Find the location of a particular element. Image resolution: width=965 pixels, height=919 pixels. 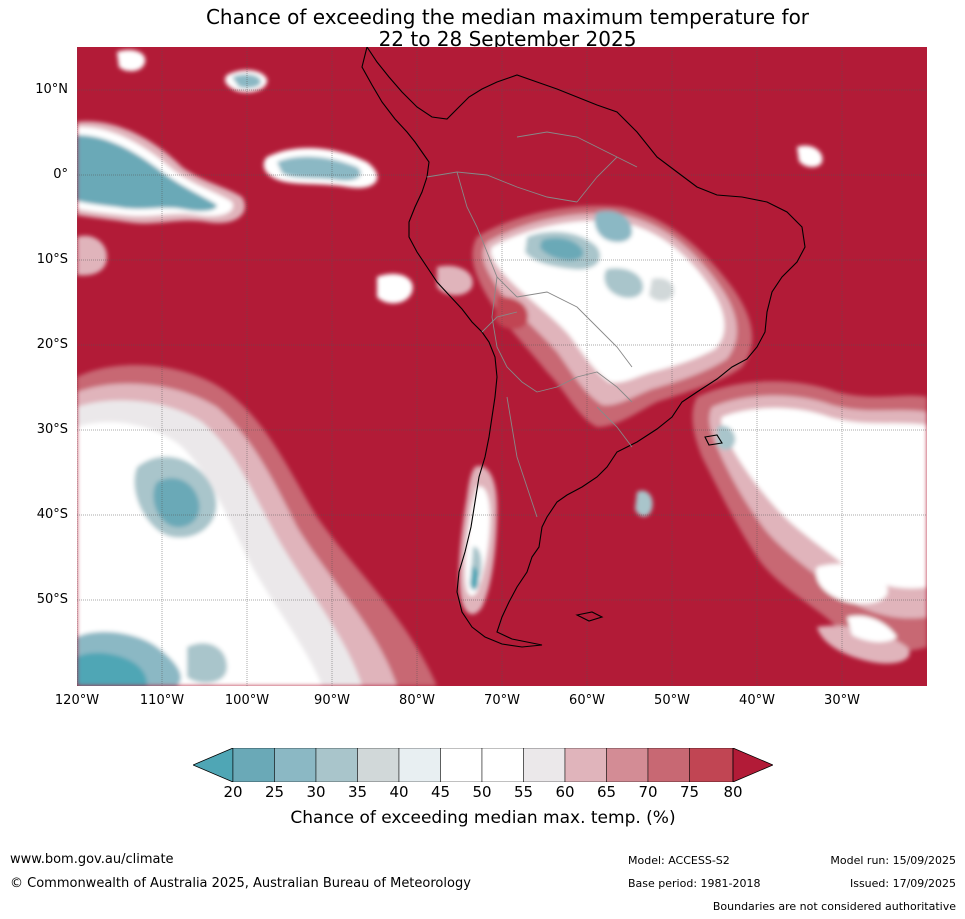

longitude-label-100w: 100°W is located at coordinates (247, 700).